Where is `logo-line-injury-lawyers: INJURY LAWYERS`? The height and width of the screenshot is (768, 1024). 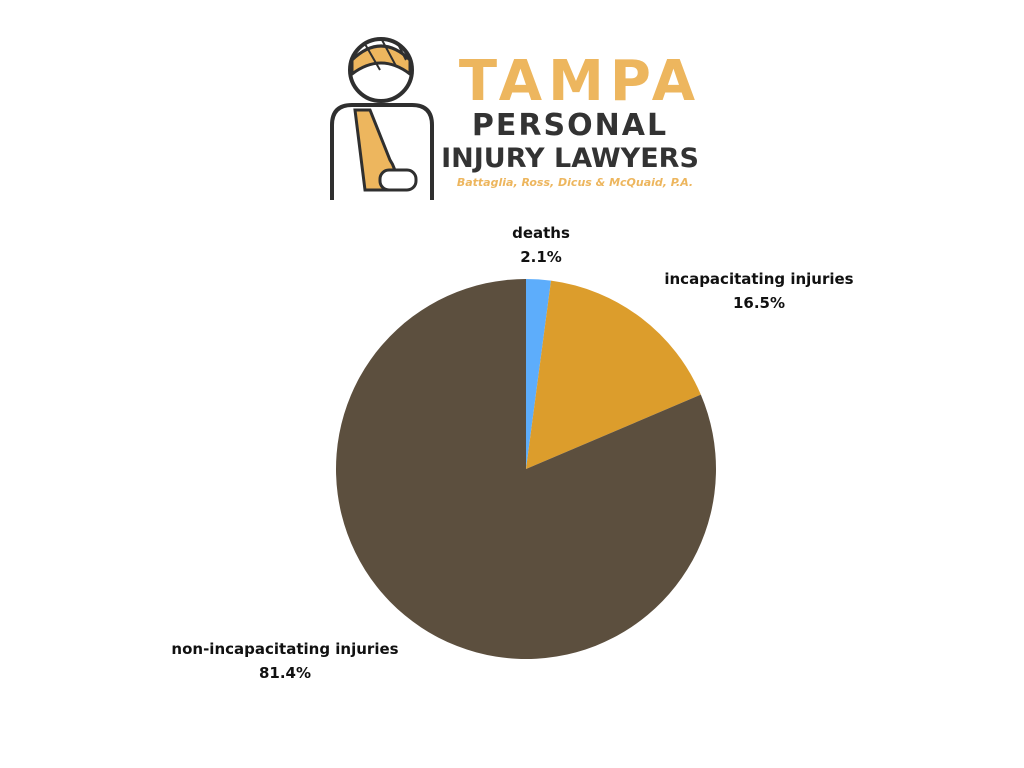 logo-line-injury-lawyers: INJURY LAWYERS is located at coordinates (570, 158).